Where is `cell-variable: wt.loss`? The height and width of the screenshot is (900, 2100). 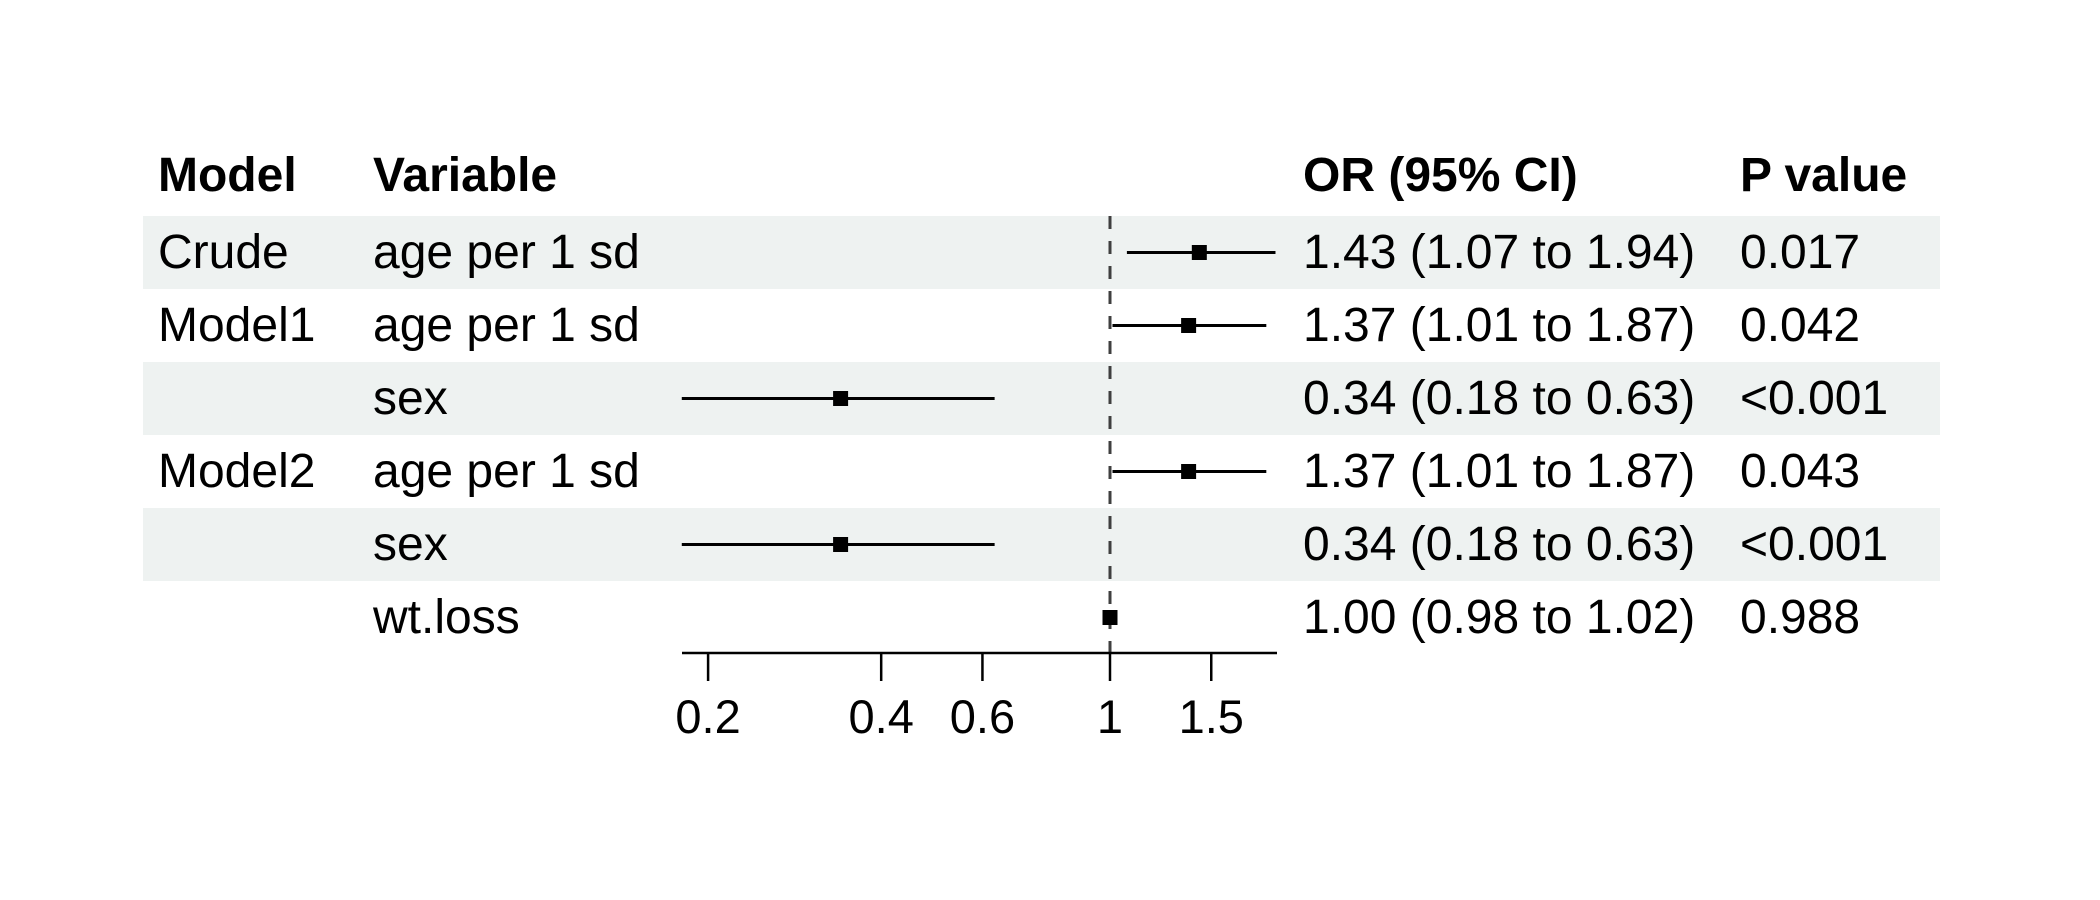 cell-variable: wt.loss is located at coordinates (446, 617).